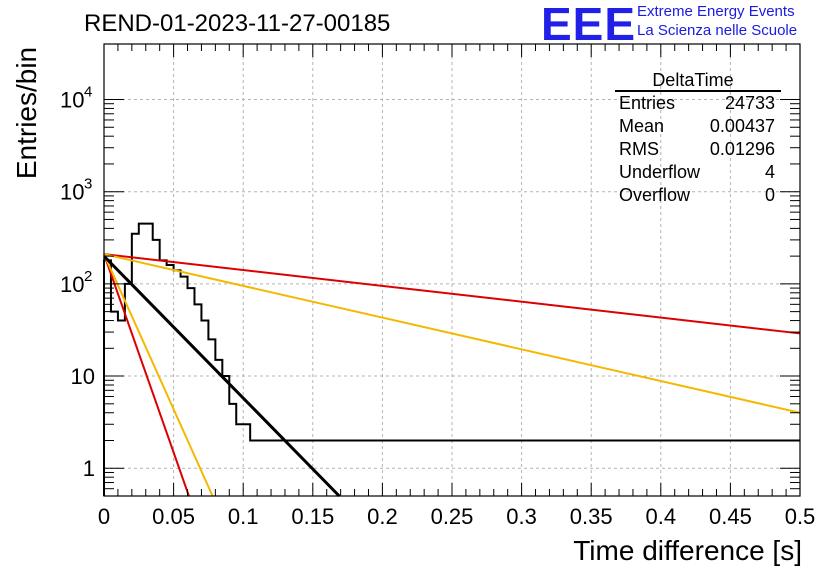  I want to click on stats-row-overflow: Overflow 0, so click(693, 195).